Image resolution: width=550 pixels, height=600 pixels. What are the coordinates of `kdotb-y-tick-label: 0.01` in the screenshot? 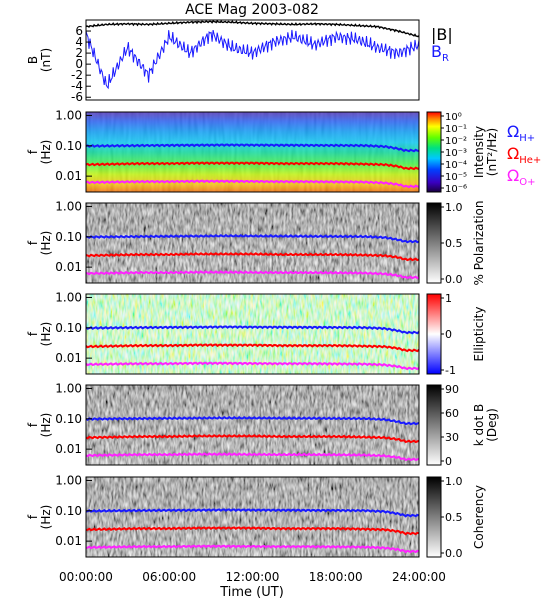 It's located at (68, 449).